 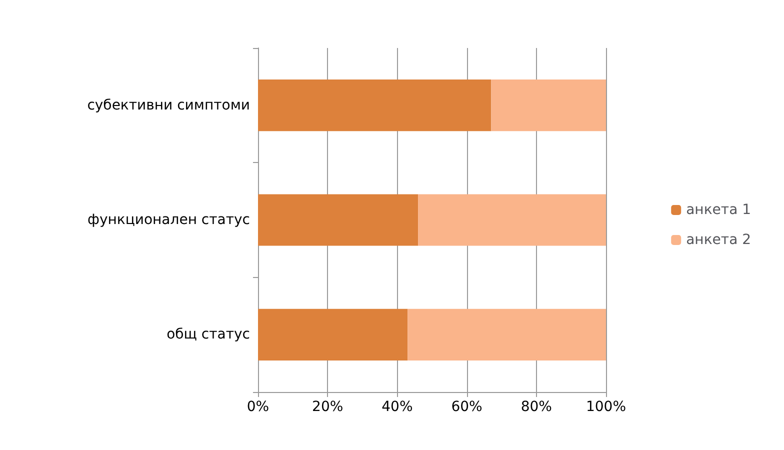 What do you see at coordinates (466, 407) in the screenshot?
I see `x-tick-label: 60%` at bounding box center [466, 407].